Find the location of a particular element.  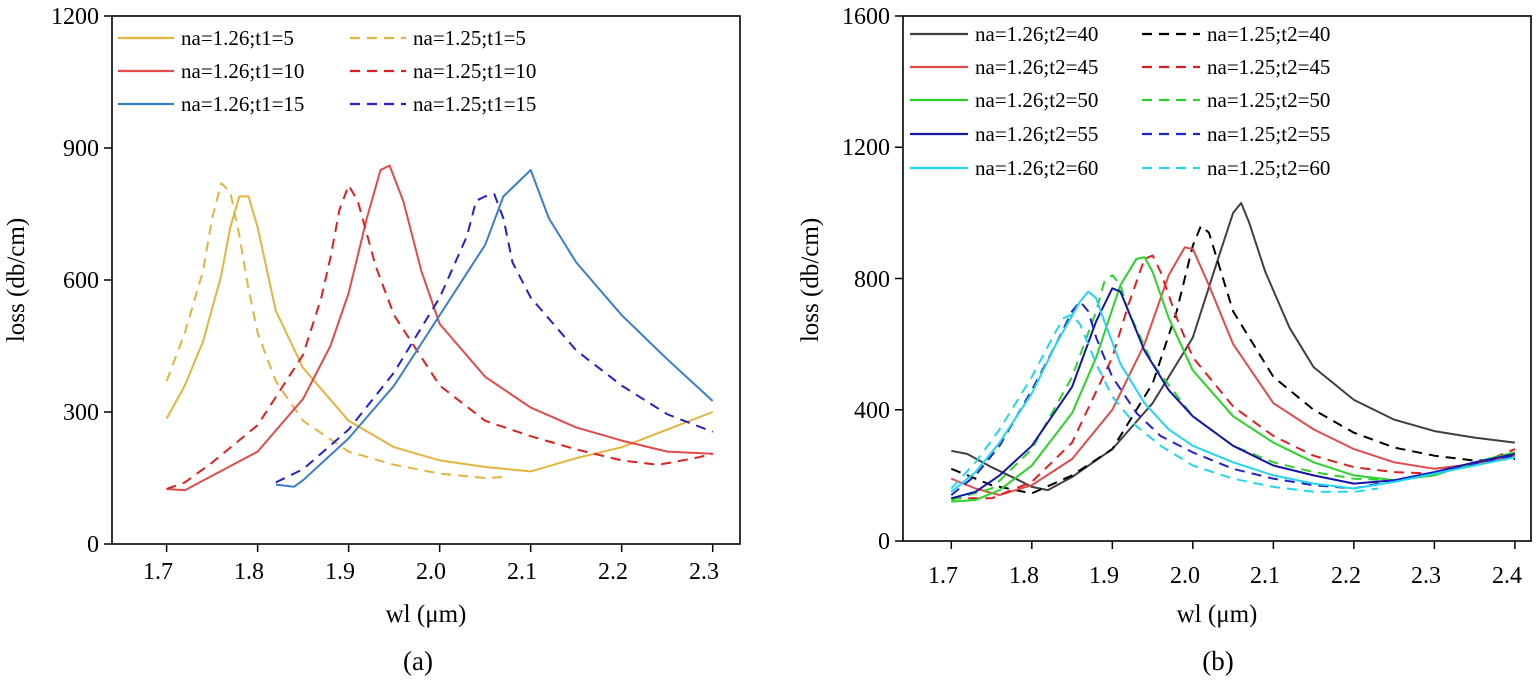

y-tick-label: 800 is located at coordinates (872, 280).